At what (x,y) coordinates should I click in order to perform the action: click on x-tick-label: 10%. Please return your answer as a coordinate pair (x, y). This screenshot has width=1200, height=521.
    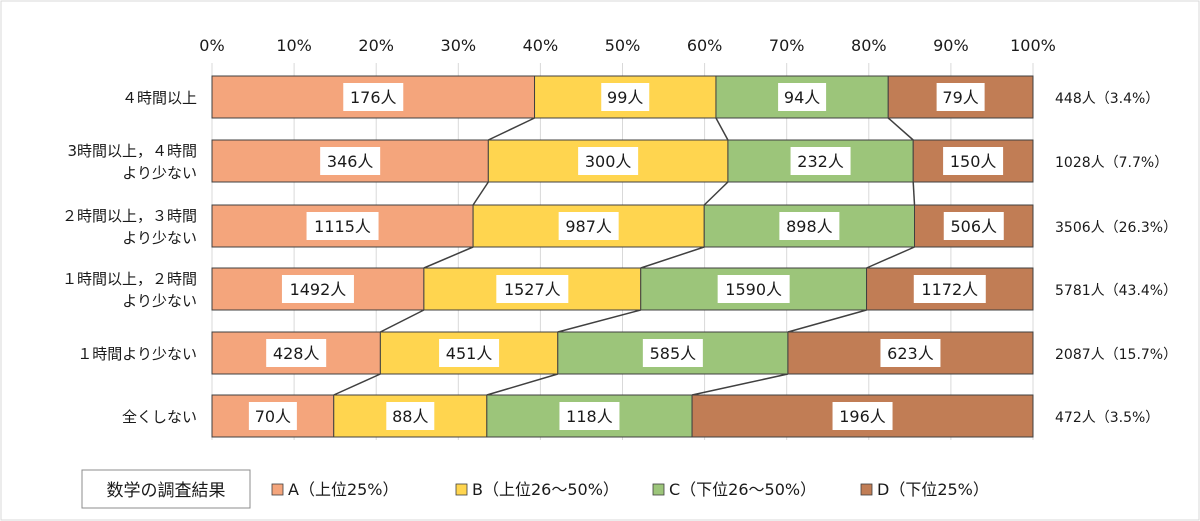
    Looking at the image, I should click on (294, 45).